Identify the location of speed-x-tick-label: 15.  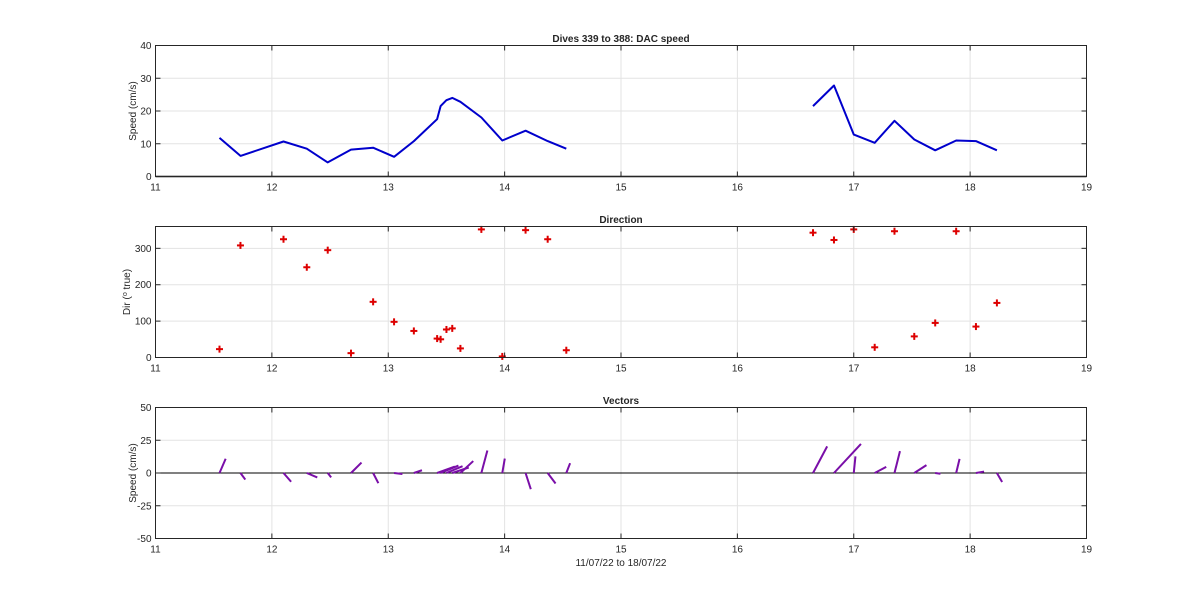
(621, 188).